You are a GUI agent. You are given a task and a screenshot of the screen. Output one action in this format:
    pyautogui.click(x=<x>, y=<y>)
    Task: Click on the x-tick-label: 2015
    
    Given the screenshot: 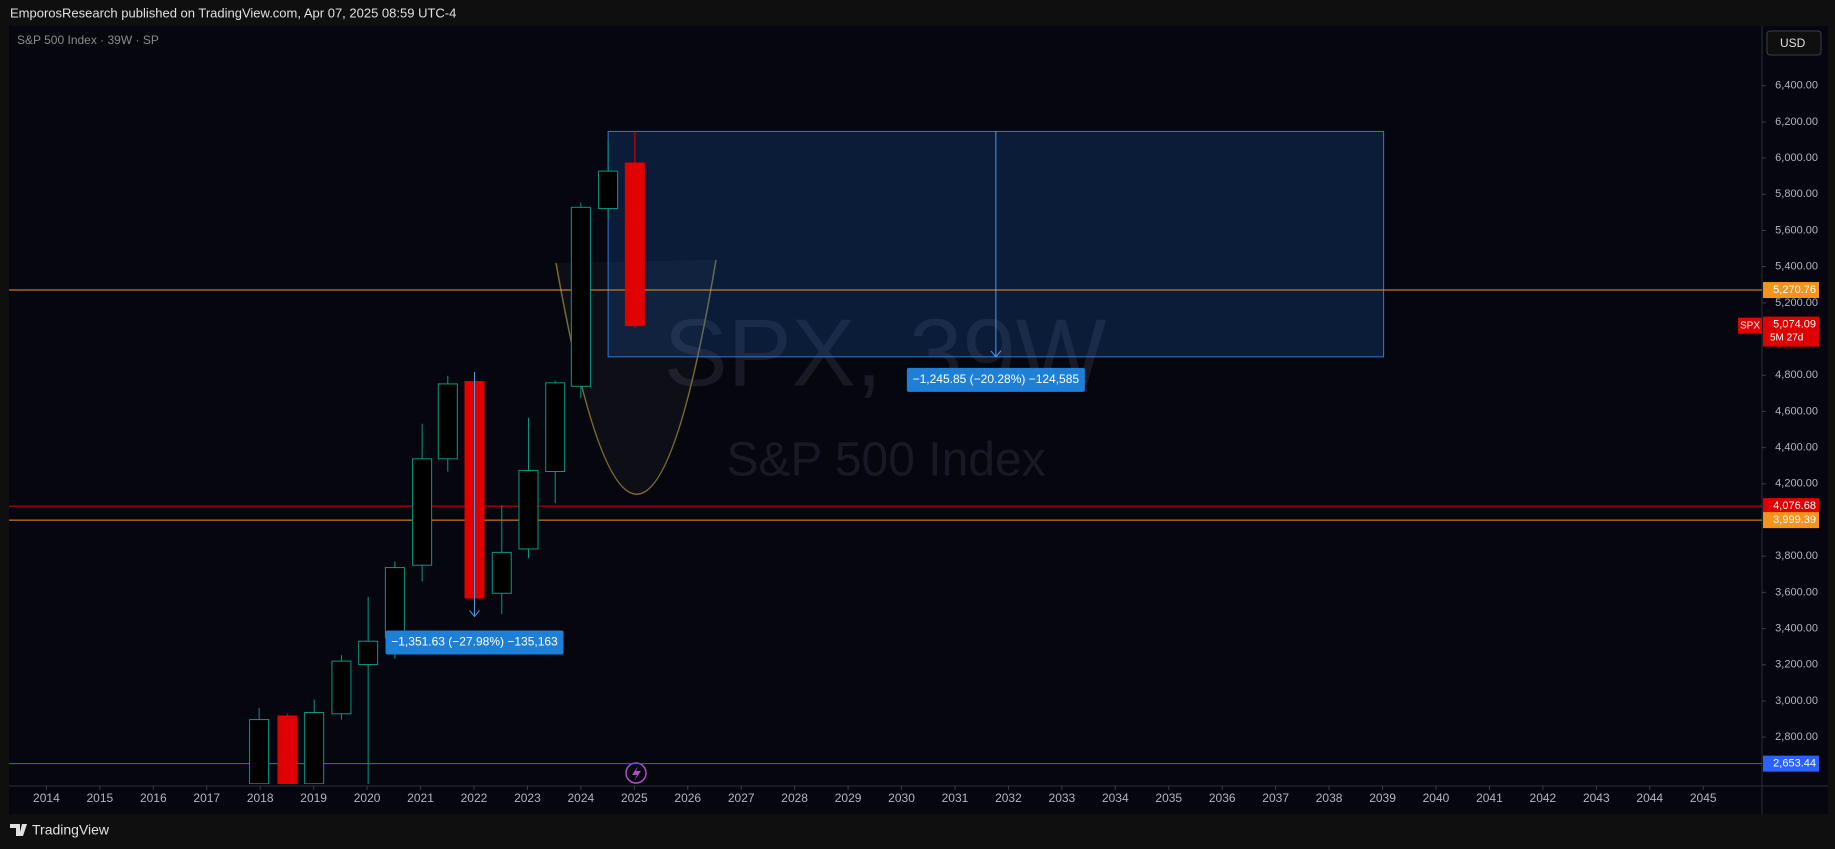 What is the action you would take?
    pyautogui.click(x=100, y=798)
    